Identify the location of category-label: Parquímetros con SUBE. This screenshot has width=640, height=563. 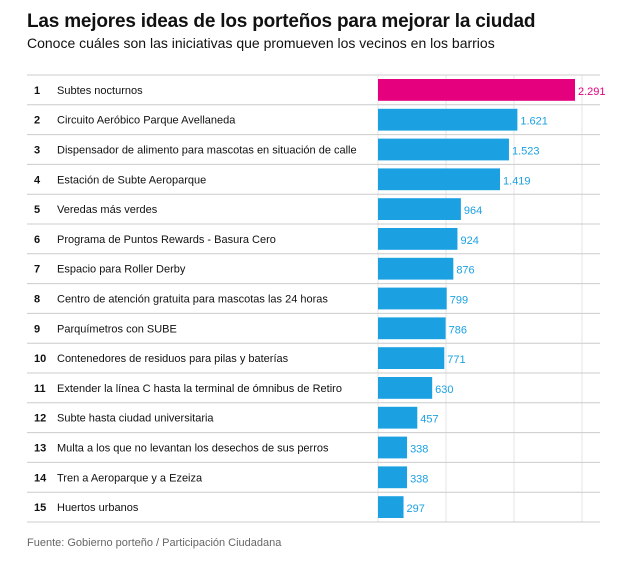
(117, 329).